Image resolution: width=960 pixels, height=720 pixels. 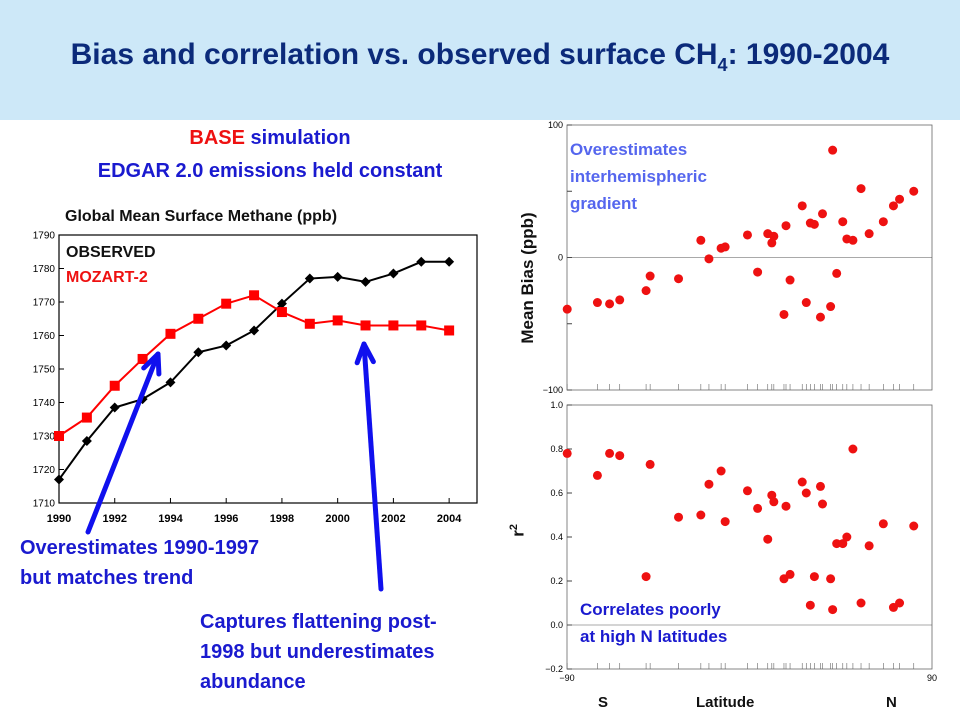 What do you see at coordinates (337, 519) in the screenshot?
I see `x-tick-label: 2000` at bounding box center [337, 519].